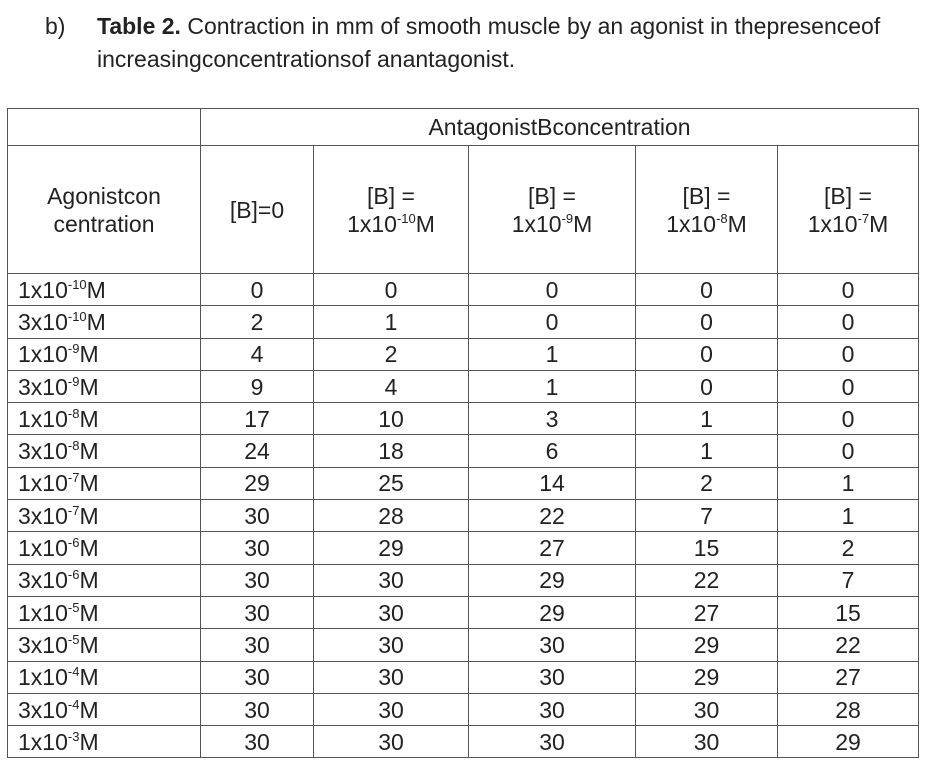 The image size is (941, 783). Describe the element at coordinates (104, 645) in the screenshot. I see `agonist-cell: 3x10-5M` at that location.